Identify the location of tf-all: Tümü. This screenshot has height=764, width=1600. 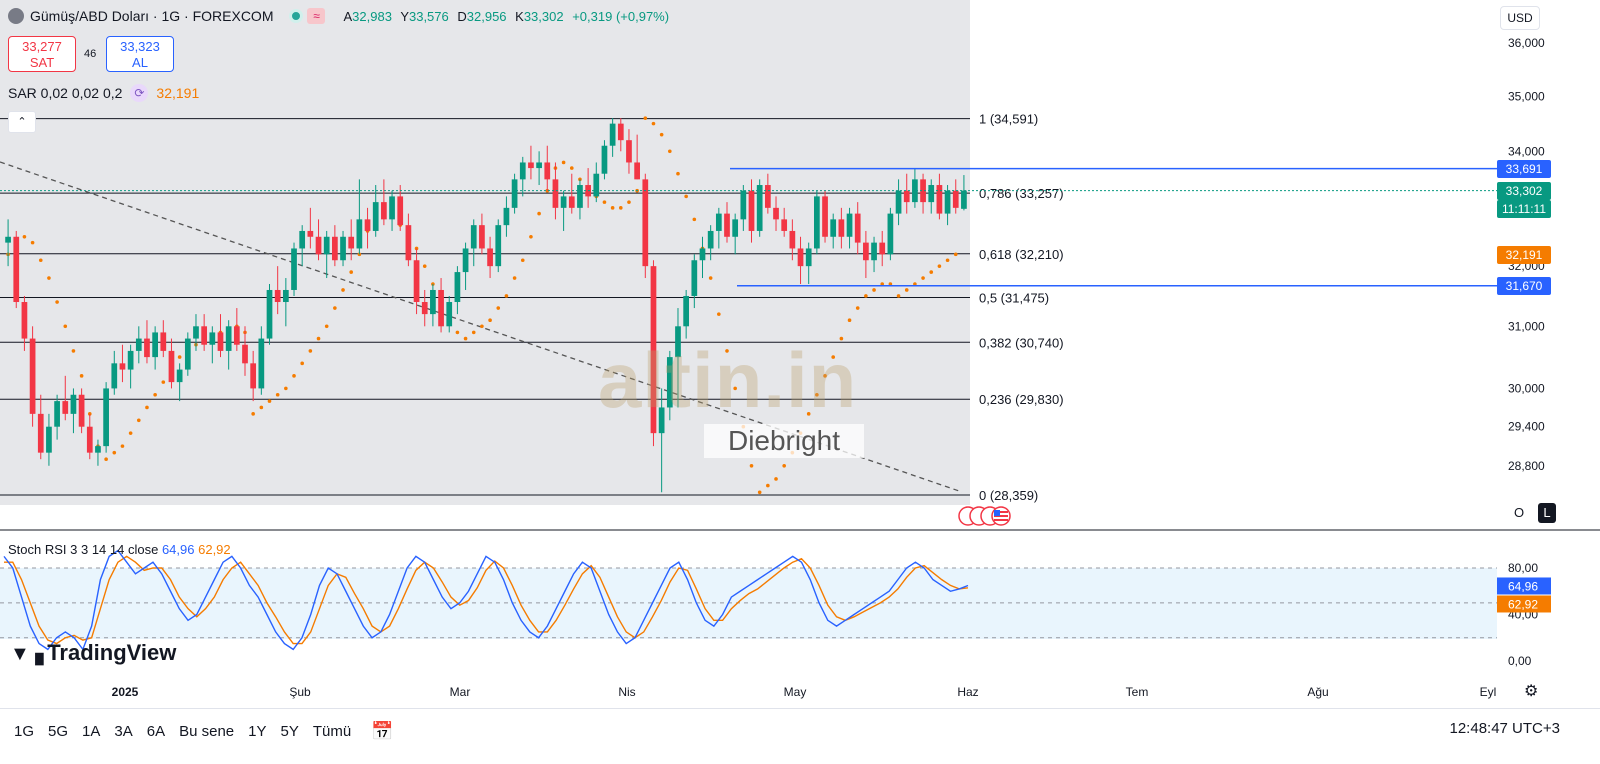
(332, 731).